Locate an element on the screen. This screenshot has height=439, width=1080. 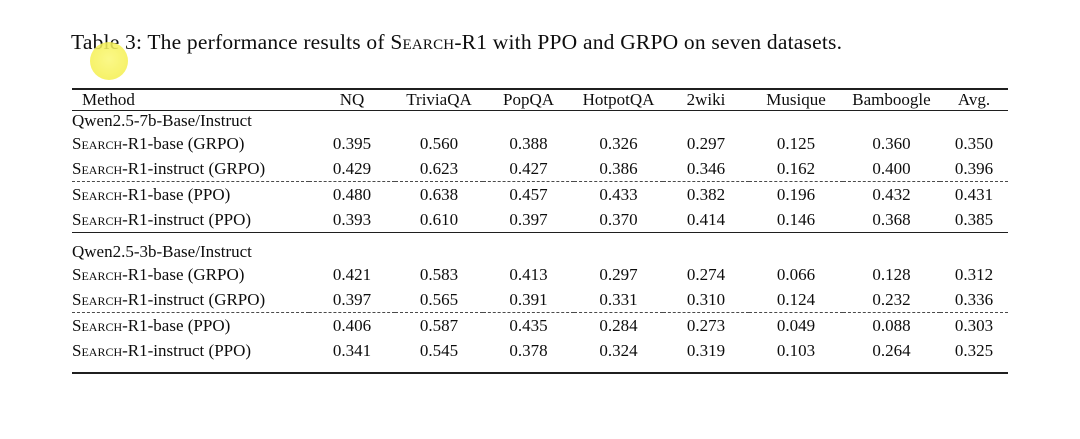
value-cell-popqa: 0.427 is located at coordinates (528, 168).